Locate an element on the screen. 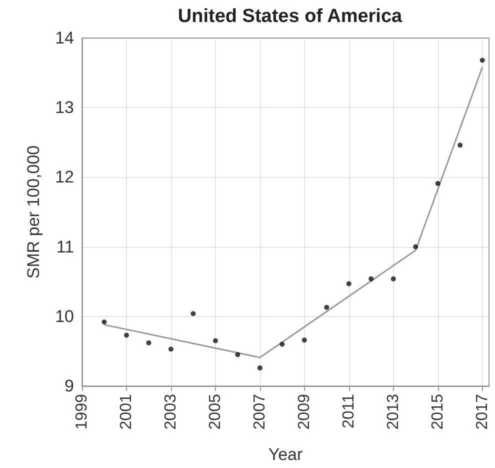 The height and width of the screenshot is (468, 495). x-tick-label: 2009 is located at coordinates (304, 412).